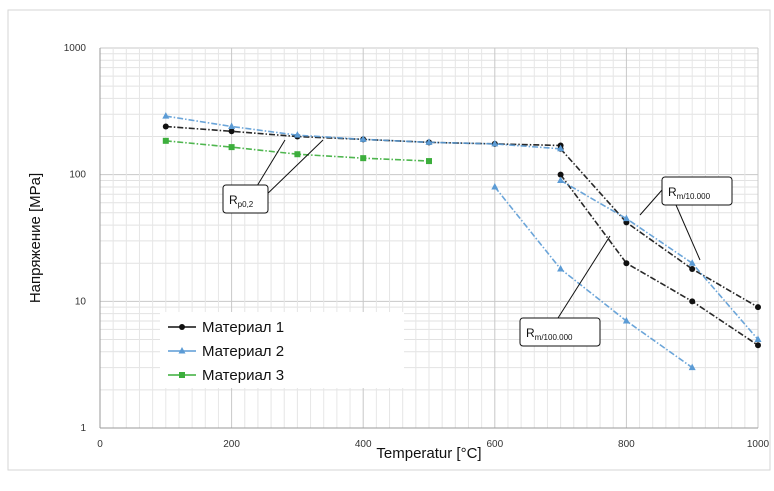 This screenshot has height=491, width=774. Describe the element at coordinates (363, 444) in the screenshot. I see `x-tick-label: 400` at that location.